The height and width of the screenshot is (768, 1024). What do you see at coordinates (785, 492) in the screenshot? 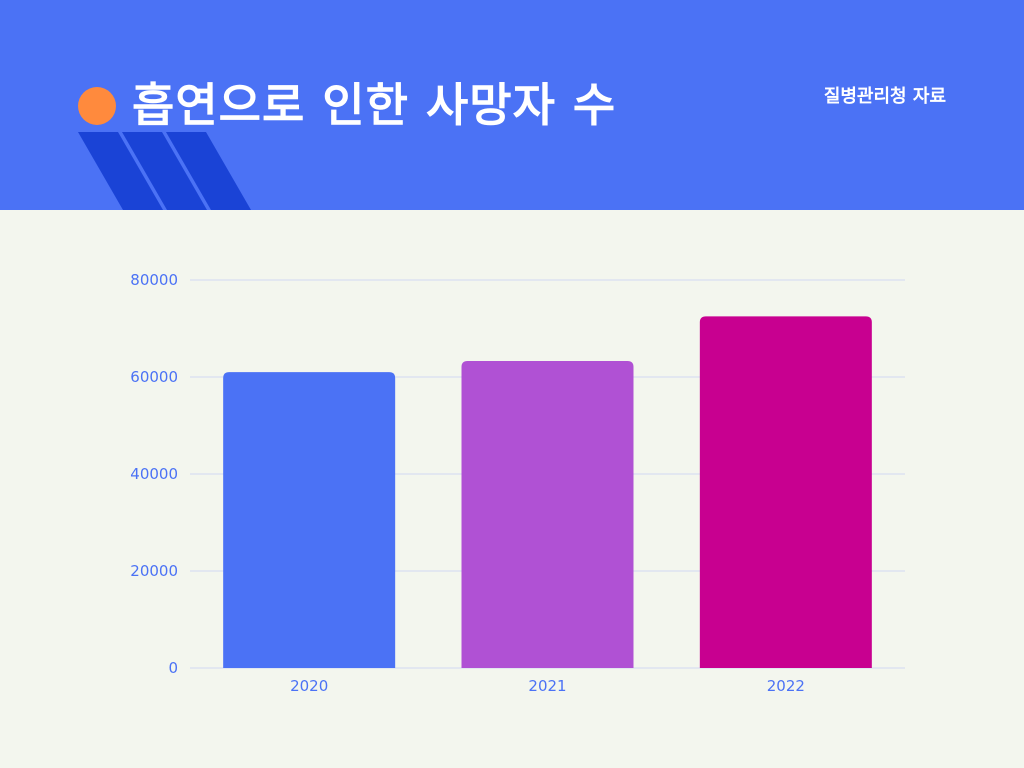
I see `bar-2022` at bounding box center [785, 492].